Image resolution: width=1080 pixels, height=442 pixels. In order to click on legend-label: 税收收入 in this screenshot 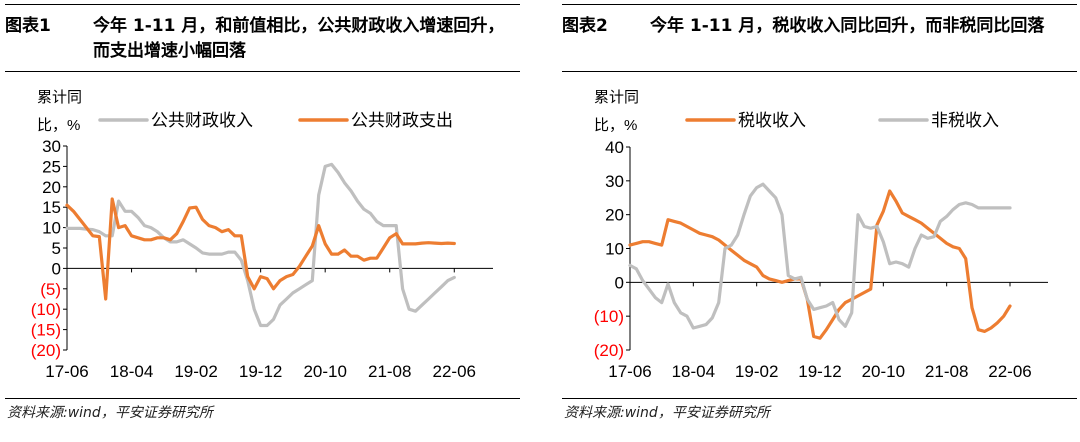, I will do `click(772, 120)`.